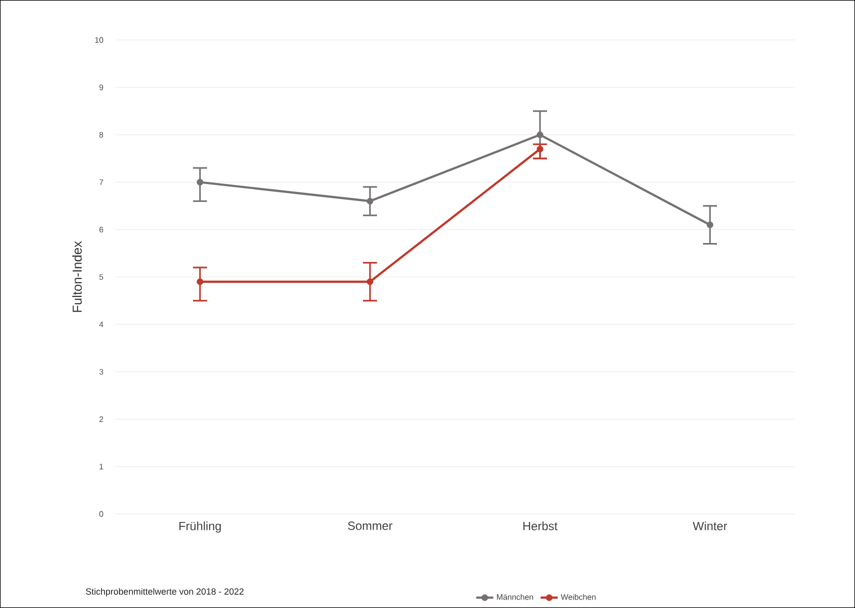  What do you see at coordinates (200, 527) in the screenshot?
I see `x-tick-label: Frühling` at bounding box center [200, 527].